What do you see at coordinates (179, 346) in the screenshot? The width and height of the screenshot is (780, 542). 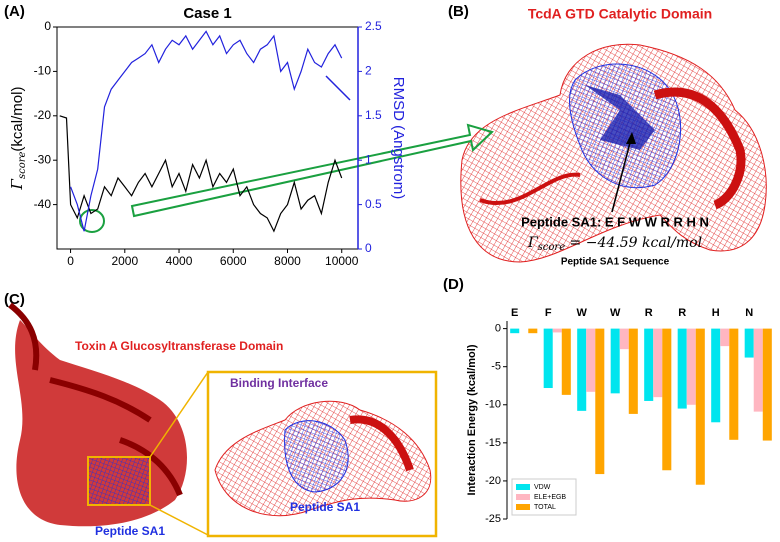 I see `domain-label: Toxin A Glucosyltransferase Domain` at bounding box center [179, 346].